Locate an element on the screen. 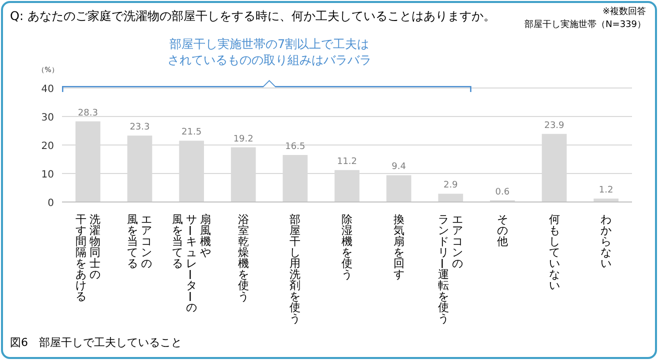 This screenshot has width=658, height=360. data-label: 28.3 is located at coordinates (88, 113).